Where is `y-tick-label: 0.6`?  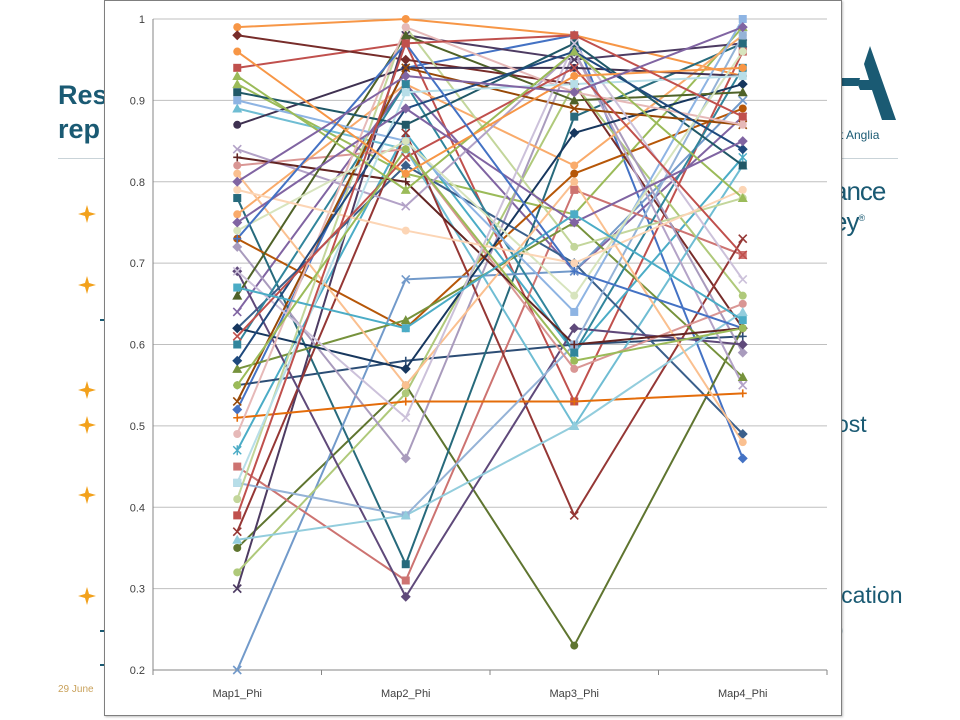 y-tick-label: 0.6 is located at coordinates (137, 346).